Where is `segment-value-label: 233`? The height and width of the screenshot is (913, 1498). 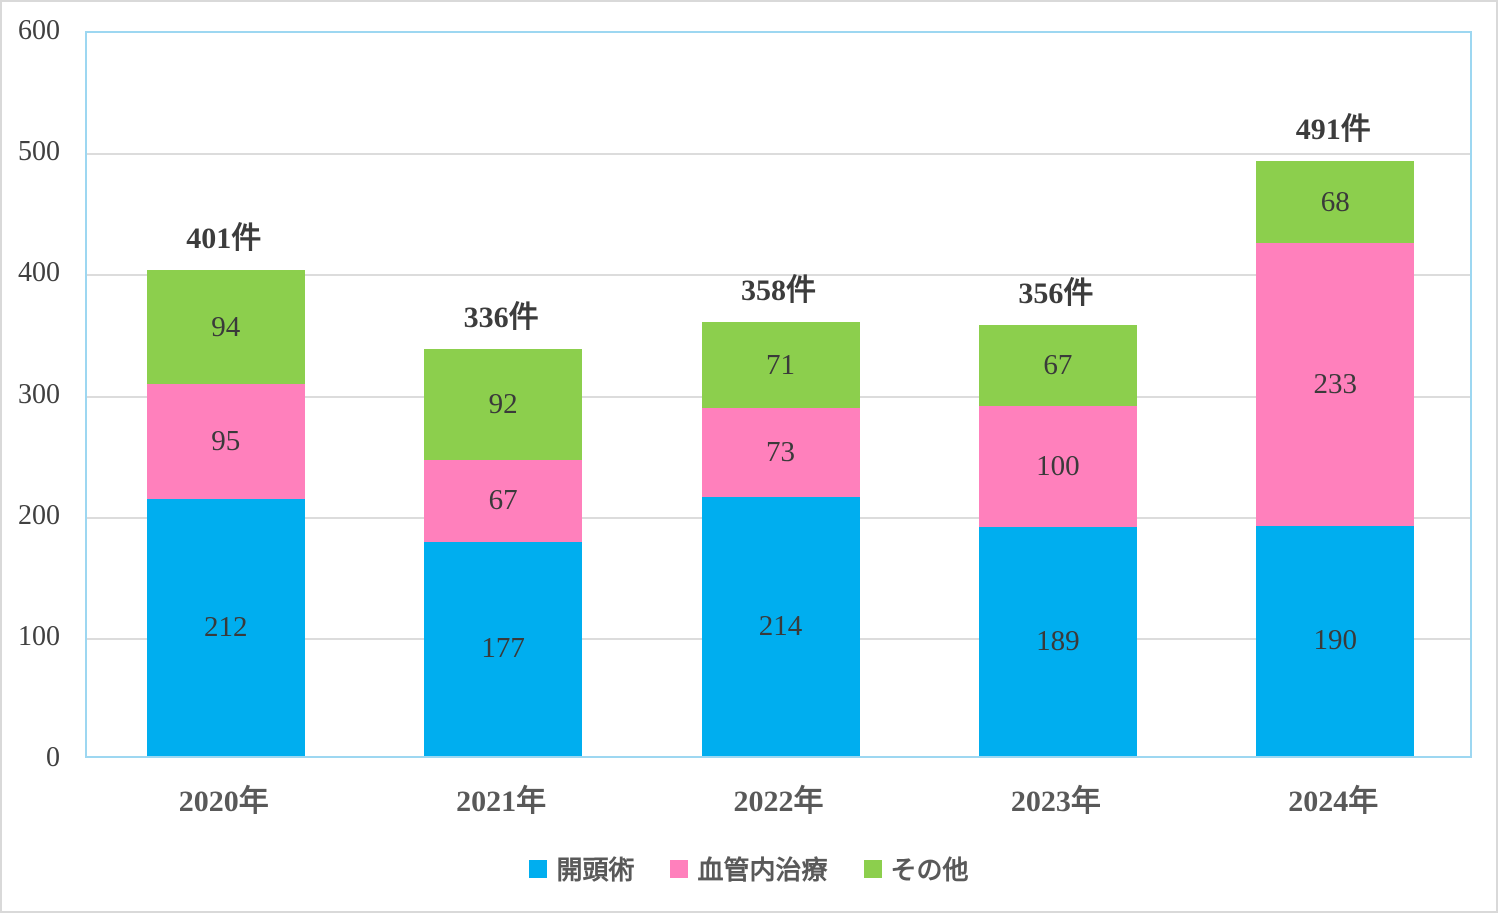 segment-value-label: 233 is located at coordinates (1335, 384).